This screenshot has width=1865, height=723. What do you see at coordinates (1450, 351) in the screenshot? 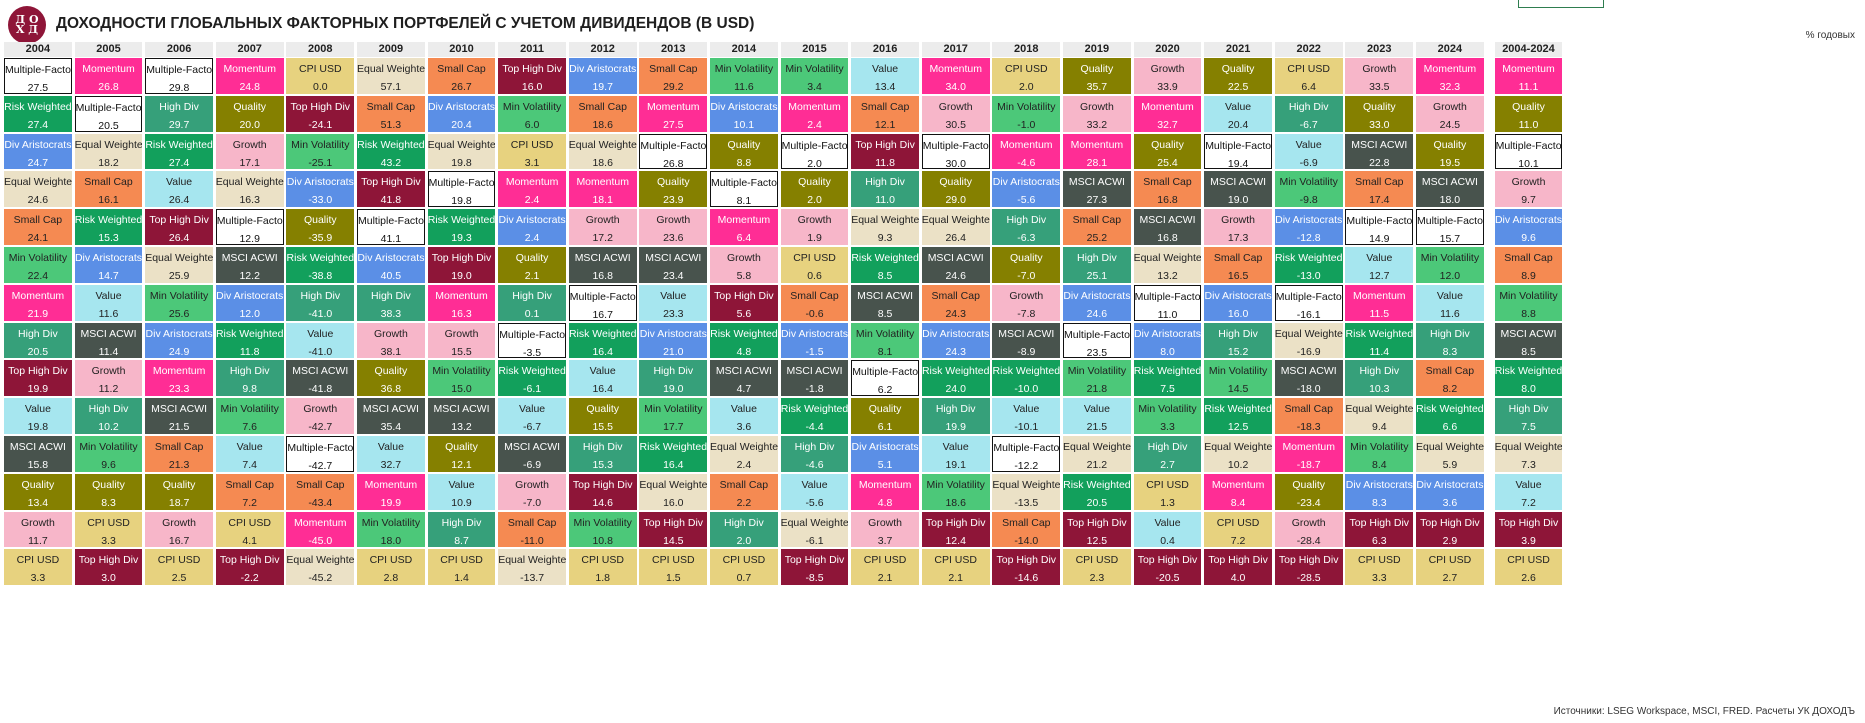
I see `return-value: 8.3` at bounding box center [1450, 351].